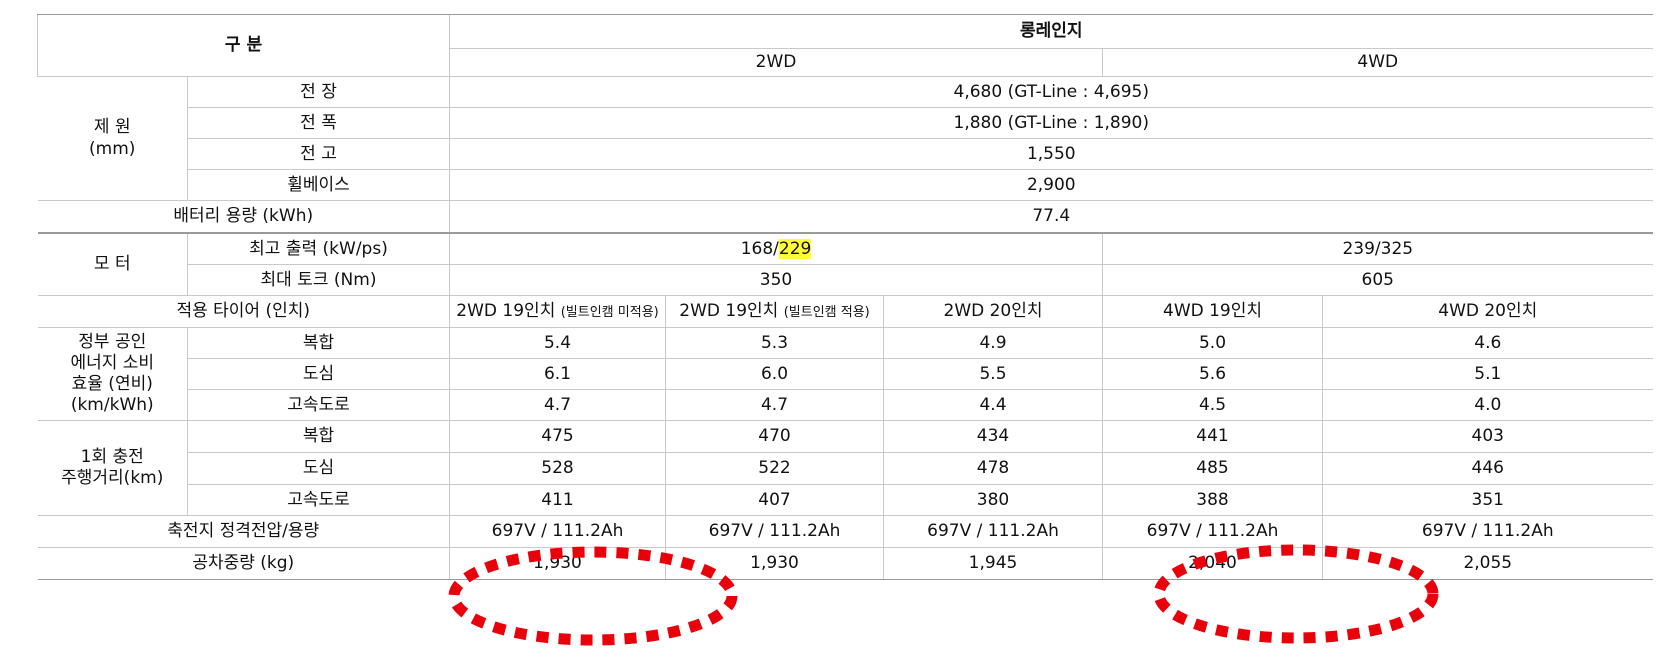  Describe the element at coordinates (1487, 468) in the screenshot. I see `range-cell: 446` at that location.